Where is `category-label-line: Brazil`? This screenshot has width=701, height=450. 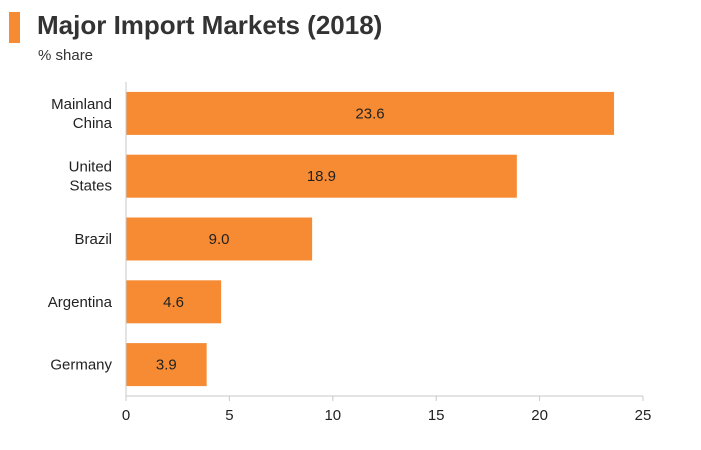 category-label-line: Brazil is located at coordinates (93, 239).